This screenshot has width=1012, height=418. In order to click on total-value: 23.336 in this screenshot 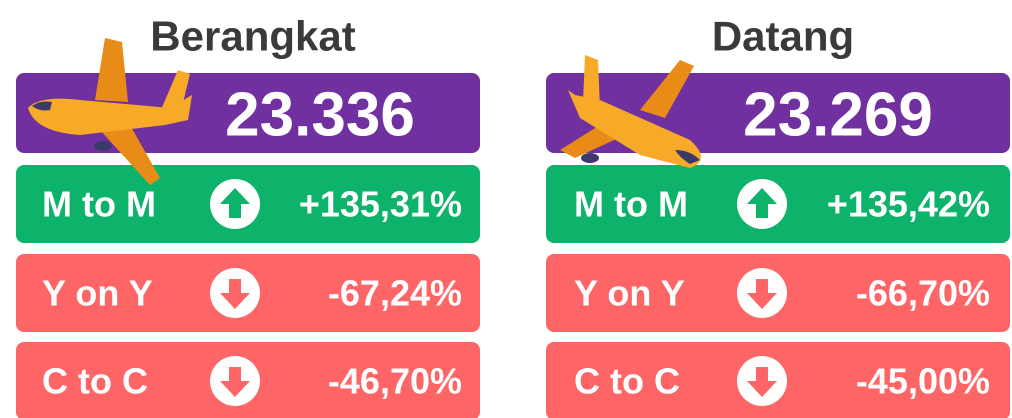, I will do `click(320, 115)`.